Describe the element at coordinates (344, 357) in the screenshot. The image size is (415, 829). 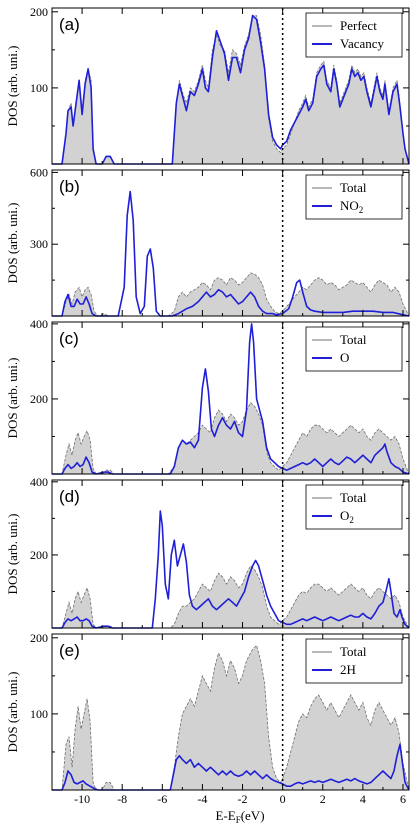
I see `legend-blue-label: O` at that location.